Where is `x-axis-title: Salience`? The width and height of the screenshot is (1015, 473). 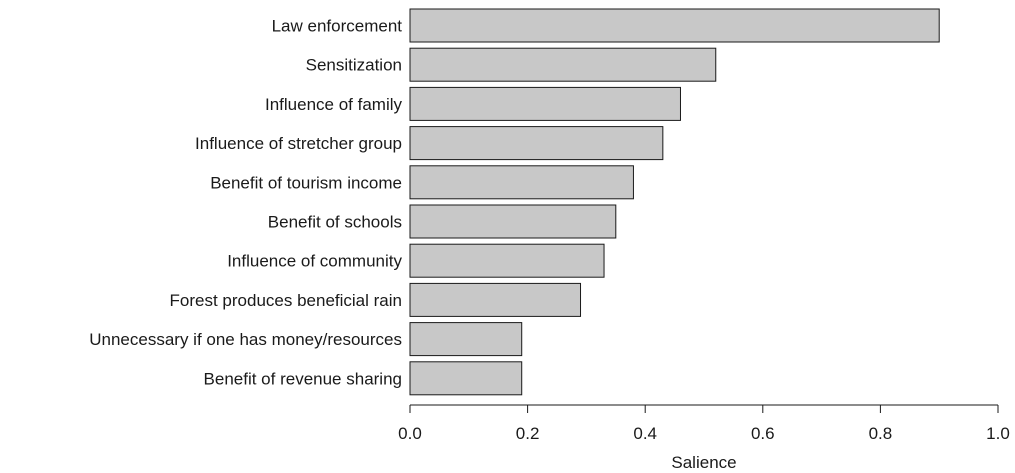
x-axis-title: Salience is located at coordinates (703, 462).